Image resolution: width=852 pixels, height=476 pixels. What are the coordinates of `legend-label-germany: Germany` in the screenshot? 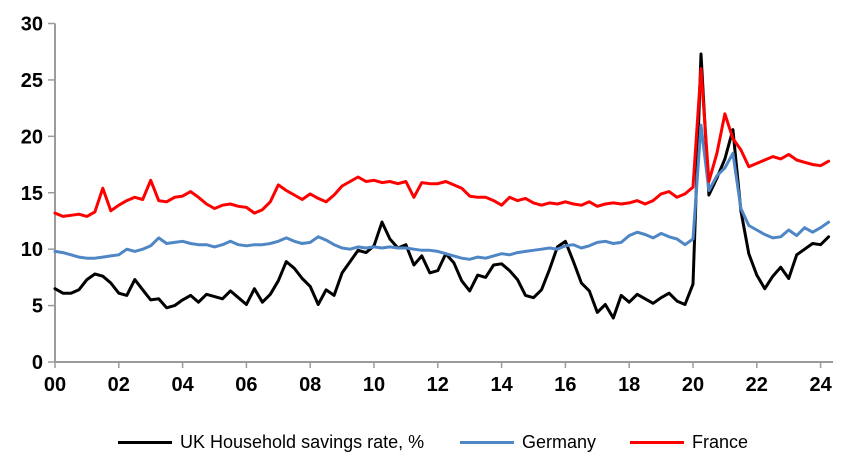 It's located at (559, 441).